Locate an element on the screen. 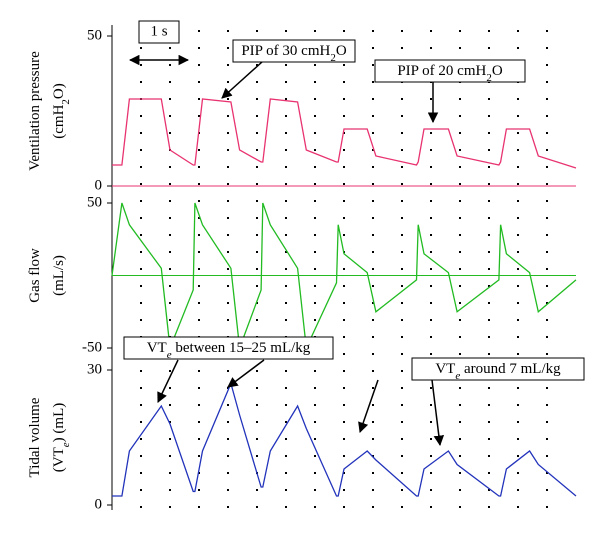  scale-label: 1 s is located at coordinates (158, 31).